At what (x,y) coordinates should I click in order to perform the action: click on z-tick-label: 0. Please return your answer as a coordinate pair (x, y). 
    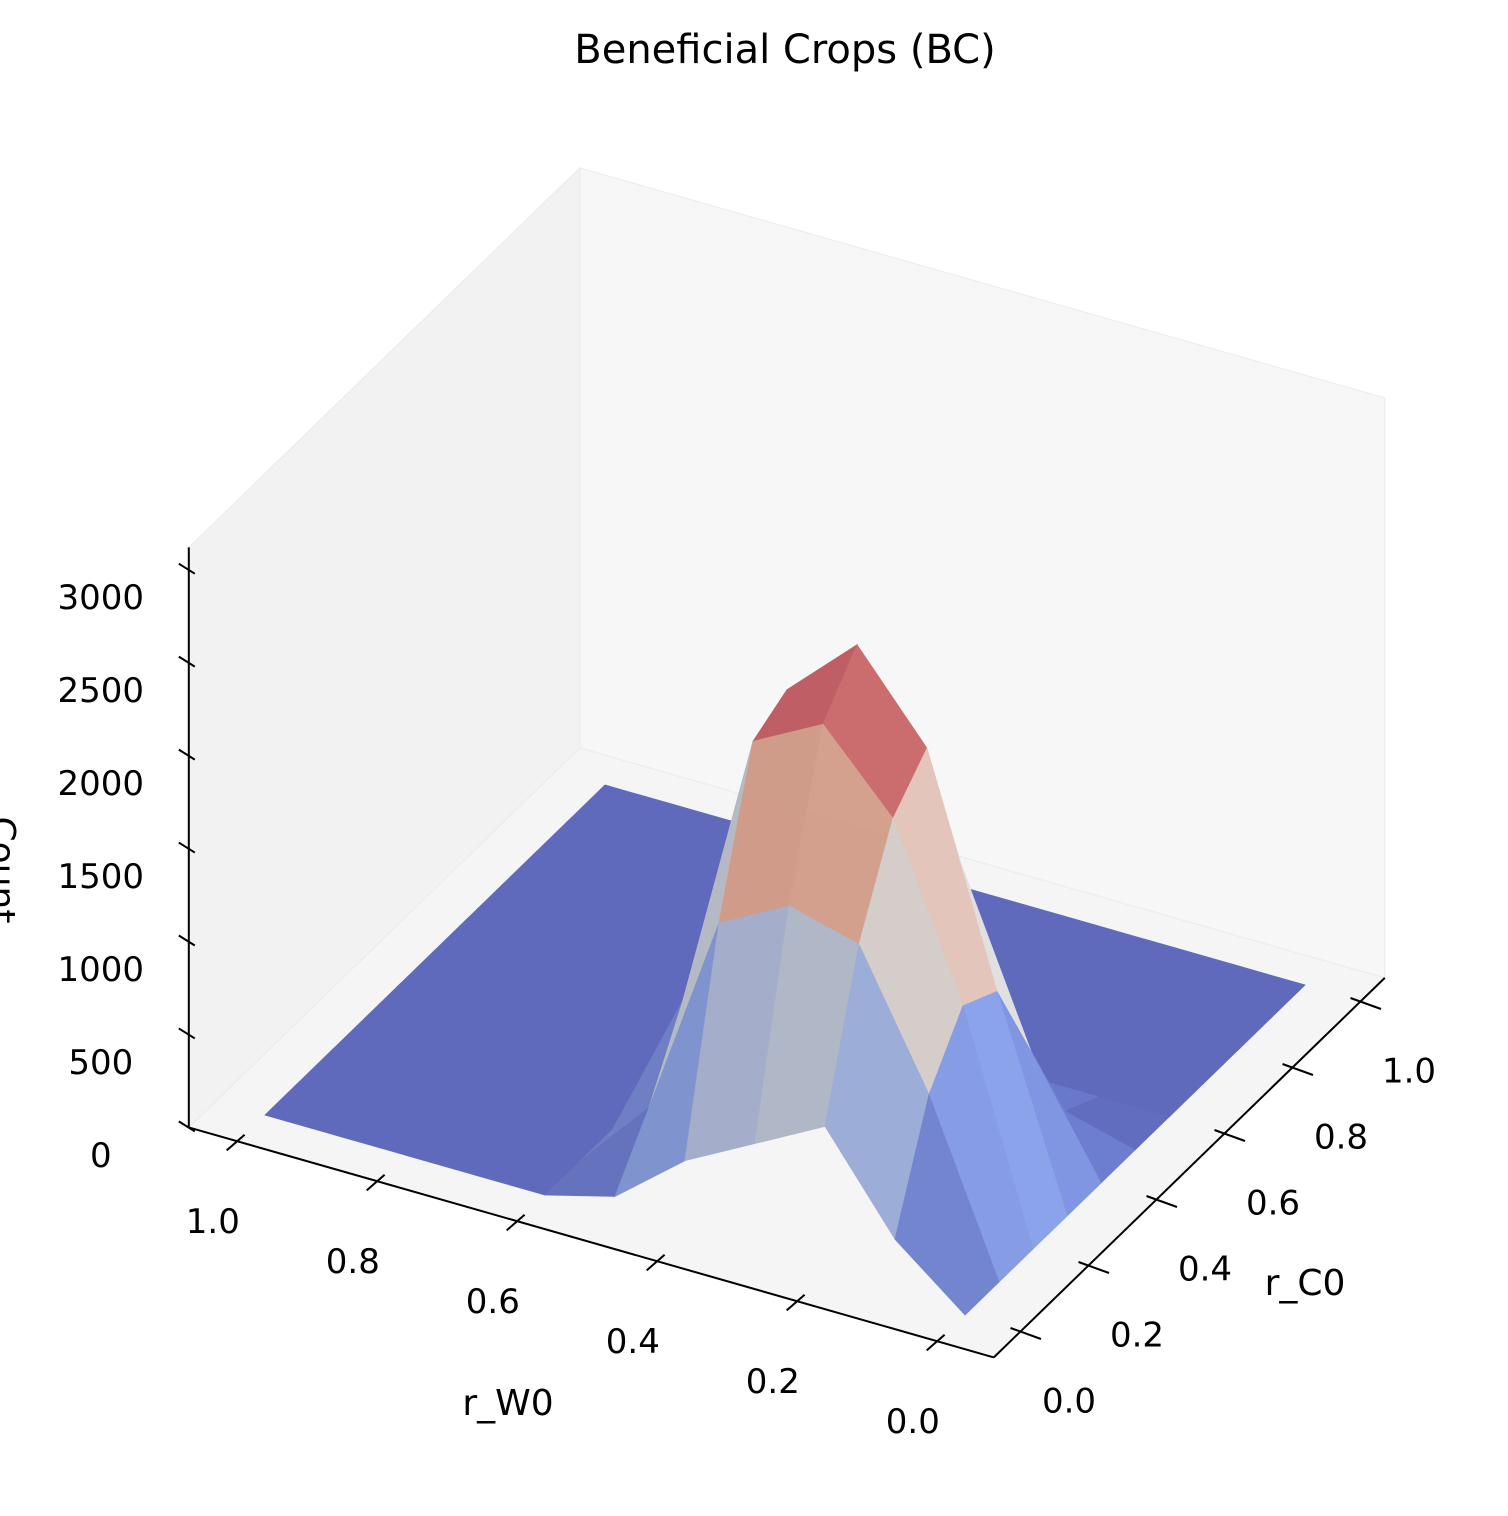
    Looking at the image, I should click on (101, 1156).